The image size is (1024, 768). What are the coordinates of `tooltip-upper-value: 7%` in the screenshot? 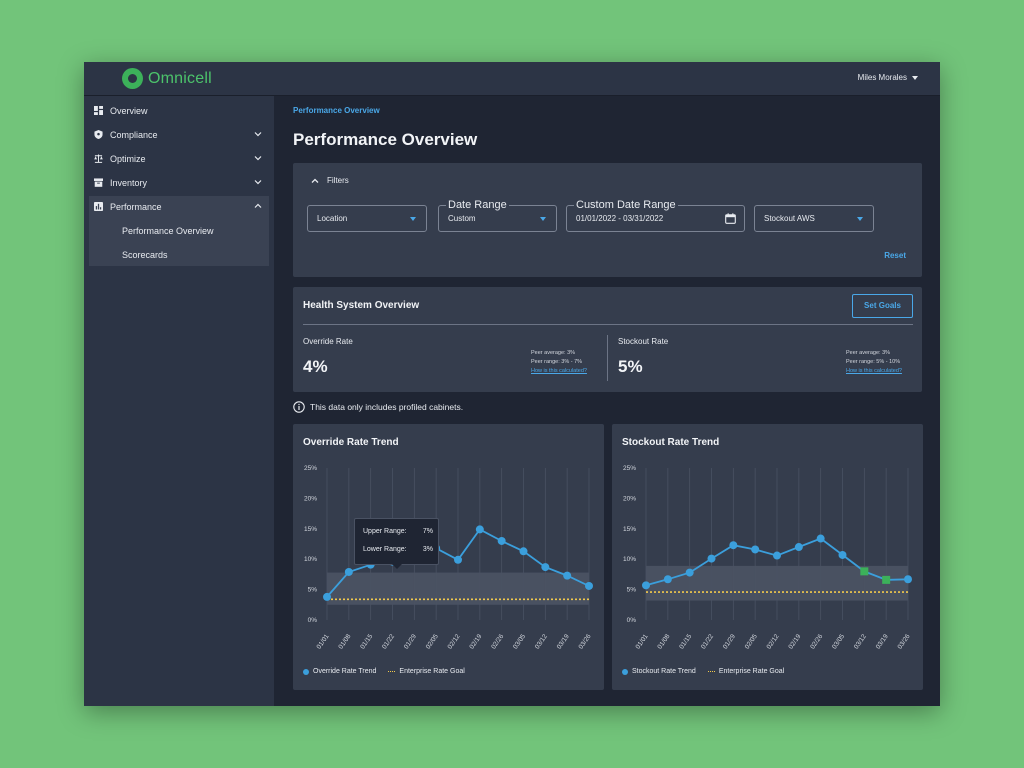 It's located at (427, 531).